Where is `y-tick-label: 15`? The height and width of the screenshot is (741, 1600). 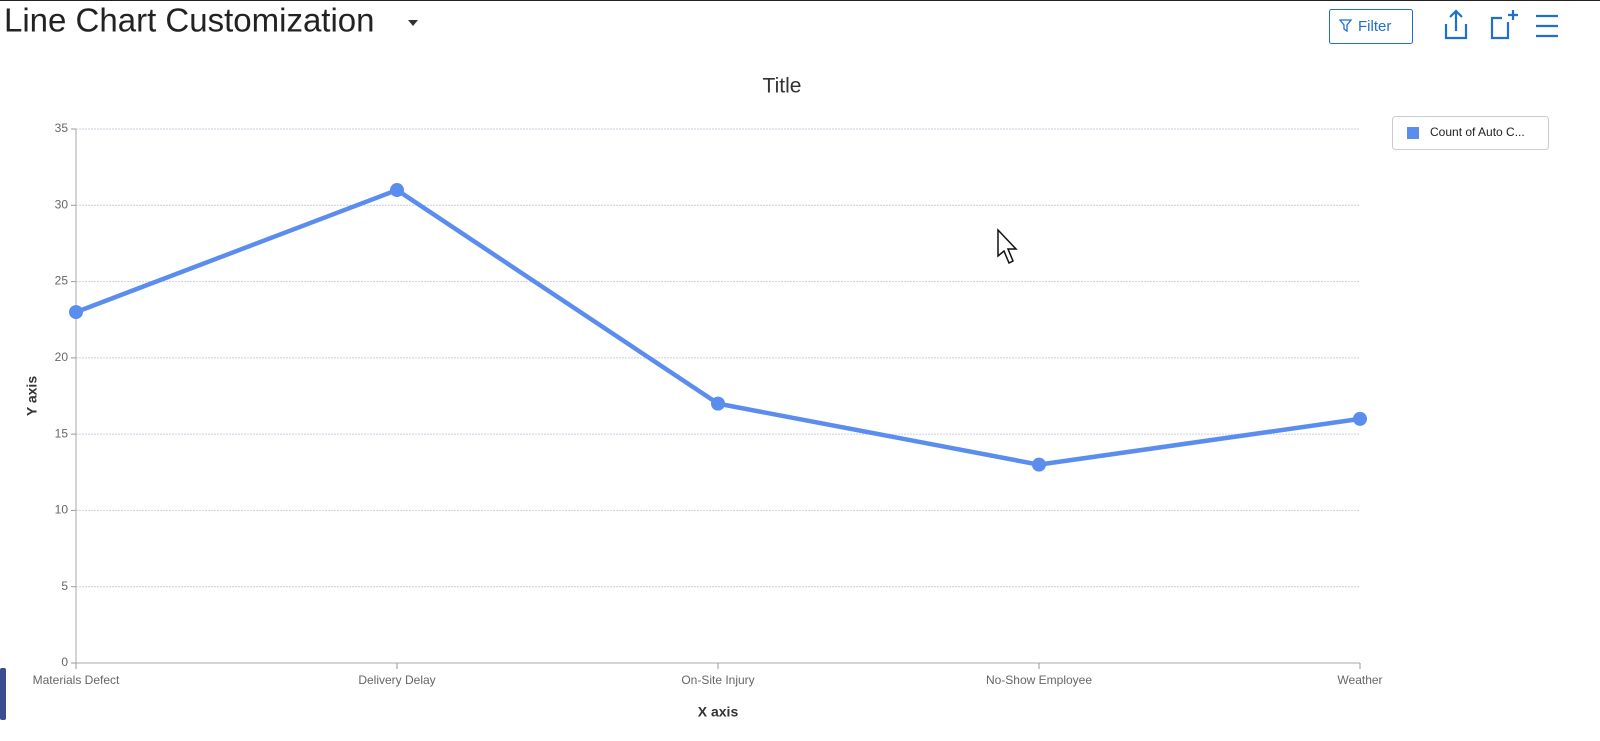 y-tick-label: 15 is located at coordinates (62, 433).